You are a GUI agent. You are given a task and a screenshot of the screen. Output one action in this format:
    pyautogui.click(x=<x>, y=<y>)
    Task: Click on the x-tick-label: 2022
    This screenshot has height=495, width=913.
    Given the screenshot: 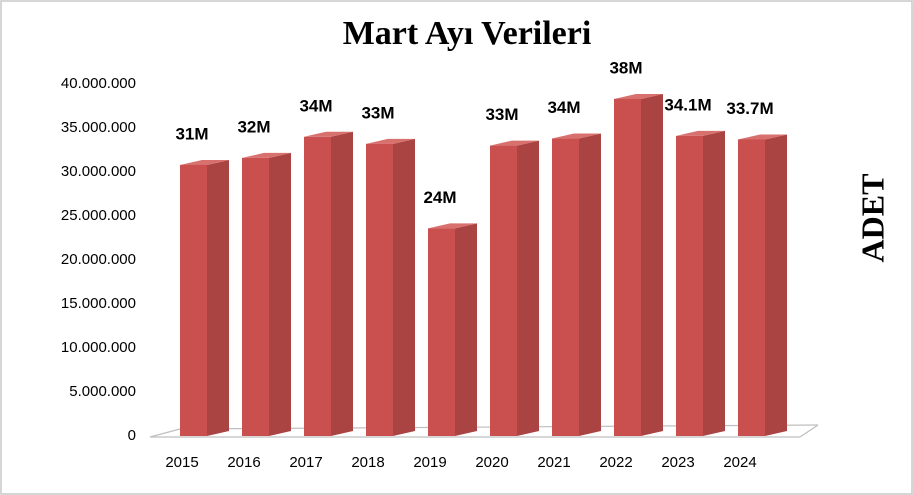 What is the action you would take?
    pyautogui.click(x=615, y=462)
    